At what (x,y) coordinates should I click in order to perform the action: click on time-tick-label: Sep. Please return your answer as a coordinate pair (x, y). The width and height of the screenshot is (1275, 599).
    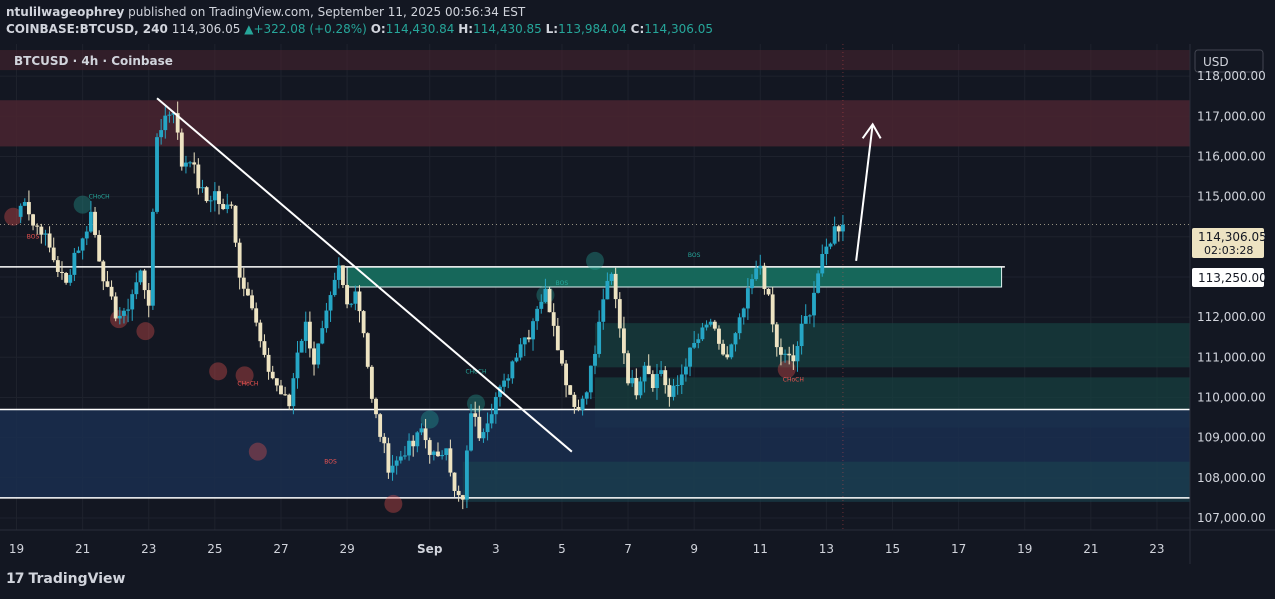
    Looking at the image, I should click on (430, 549).